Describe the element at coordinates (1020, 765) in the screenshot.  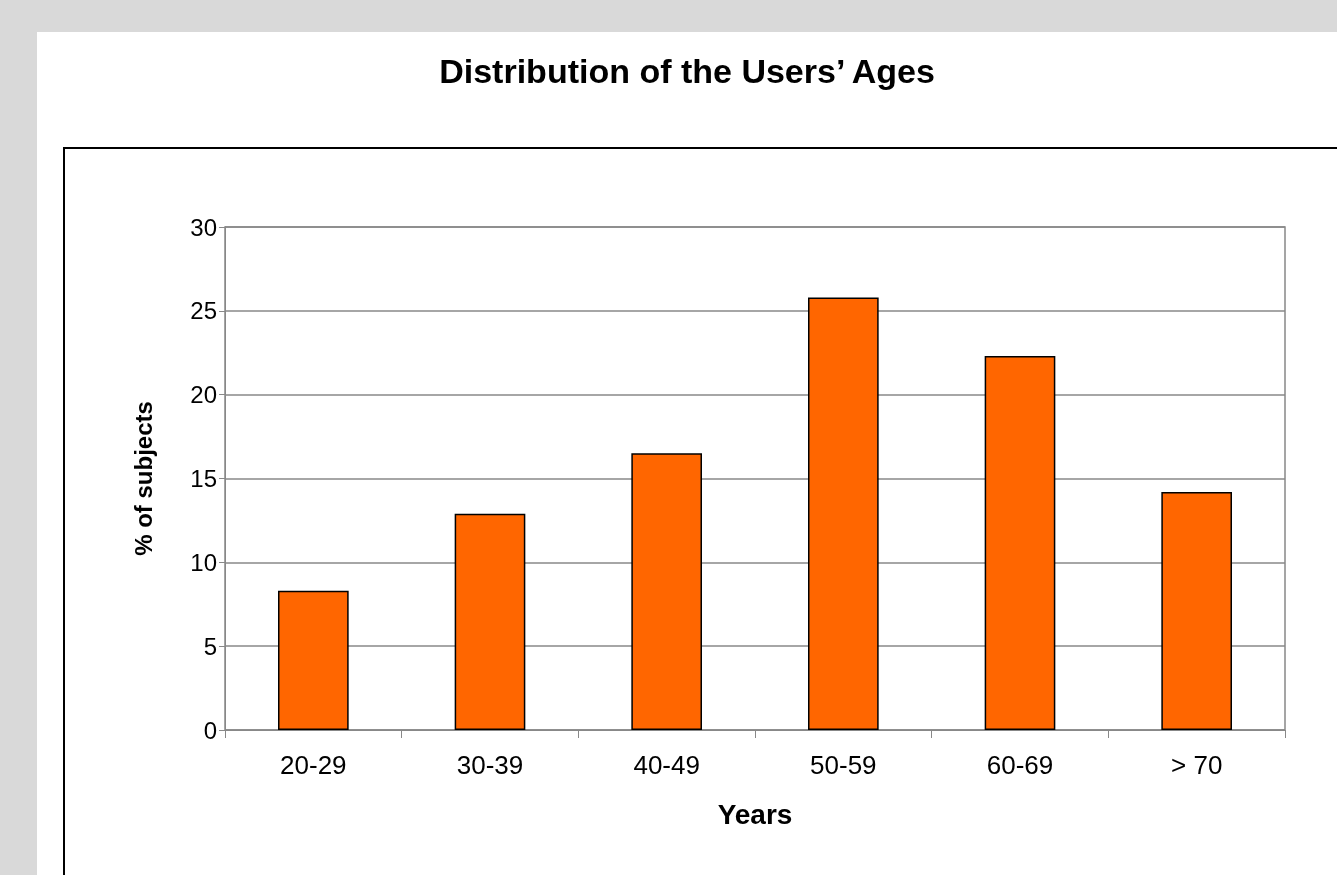
I see `x-tick-label: 60-69` at that location.